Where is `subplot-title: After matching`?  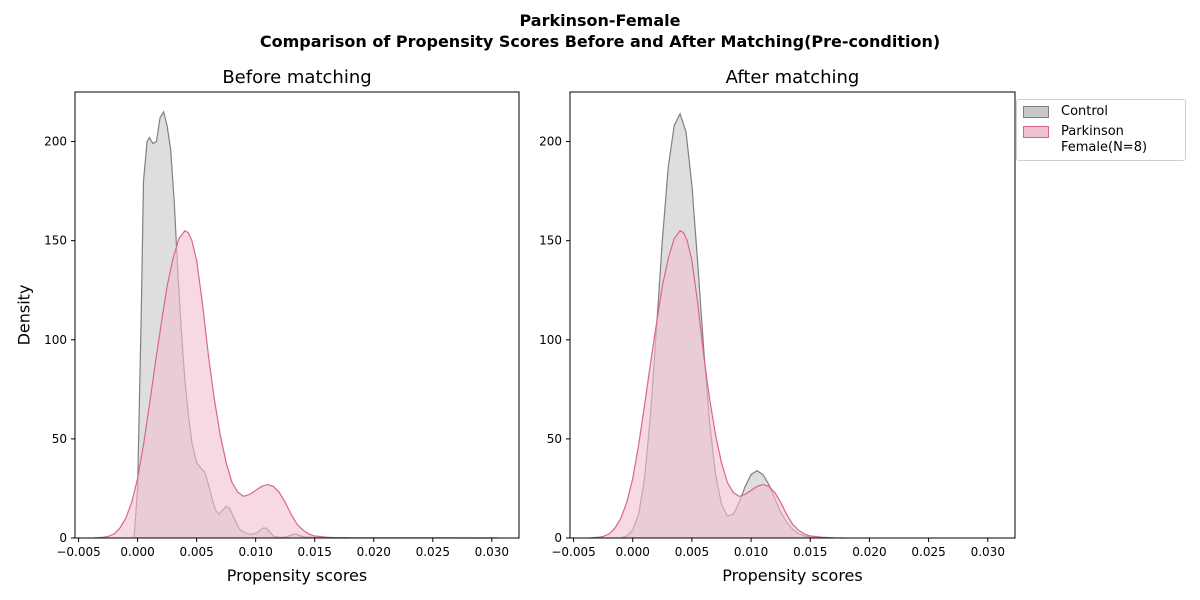
subplot-title: After matching is located at coordinates (793, 77).